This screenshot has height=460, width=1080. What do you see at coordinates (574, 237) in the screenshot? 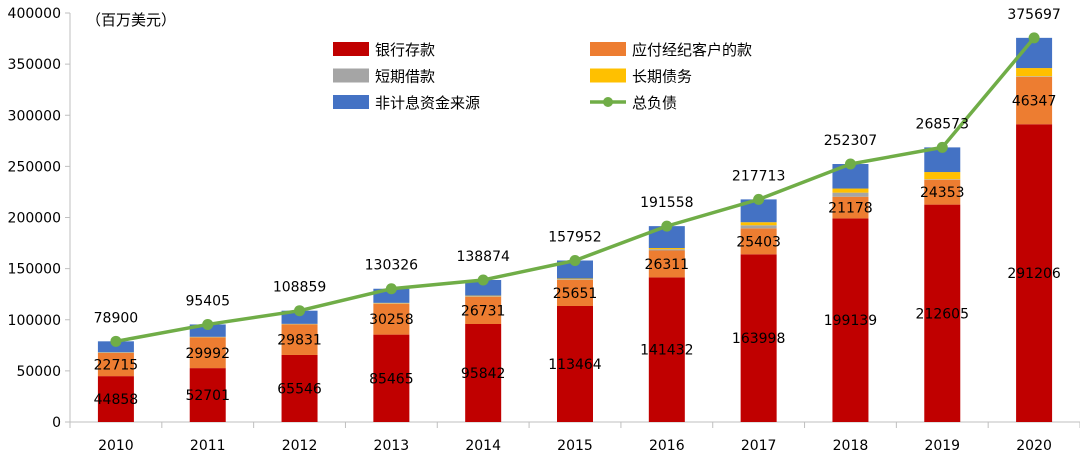
I see `total-data-label: 157952` at bounding box center [574, 237].